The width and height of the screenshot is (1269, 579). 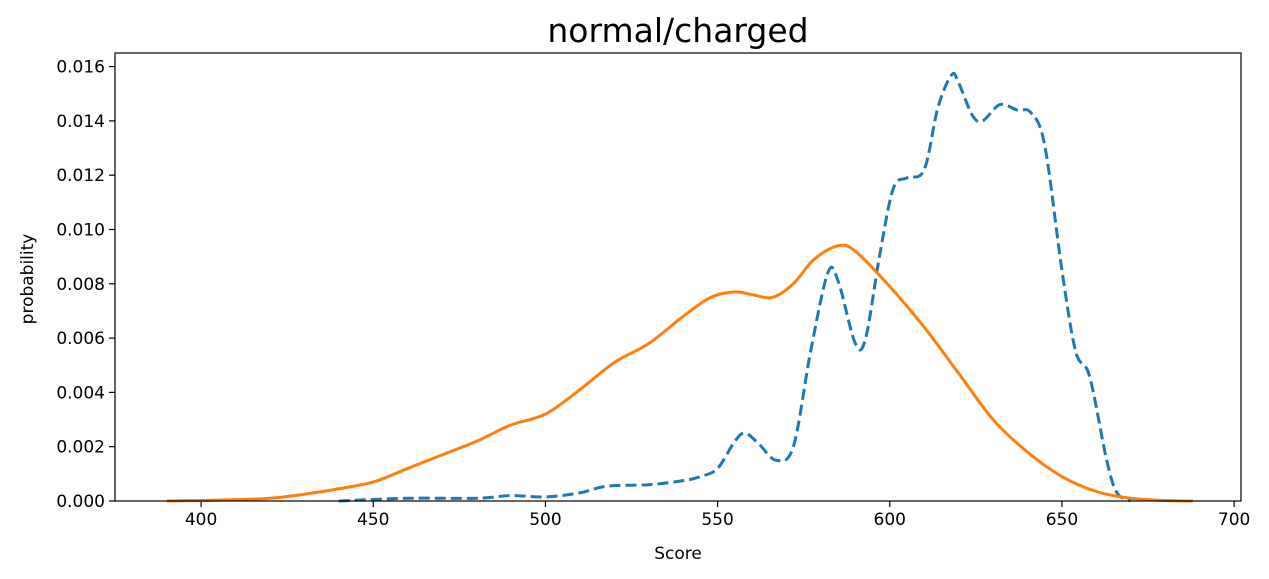 What do you see at coordinates (80, 122) in the screenshot?
I see `y-tick-label: 0.014` at bounding box center [80, 122].